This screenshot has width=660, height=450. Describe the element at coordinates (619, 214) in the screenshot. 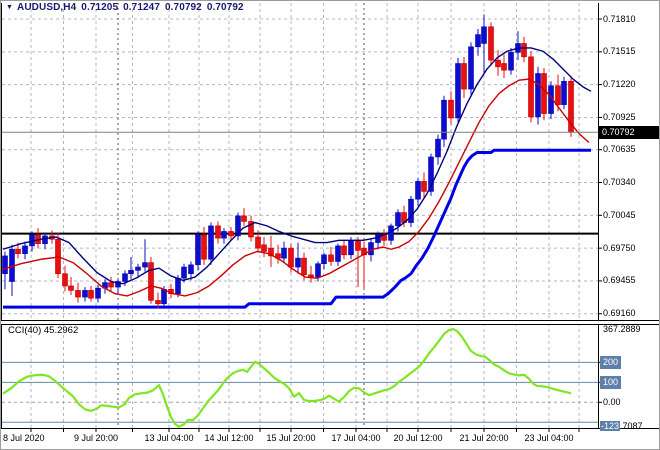

I see `price-axis-label: 0.70045` at that location.